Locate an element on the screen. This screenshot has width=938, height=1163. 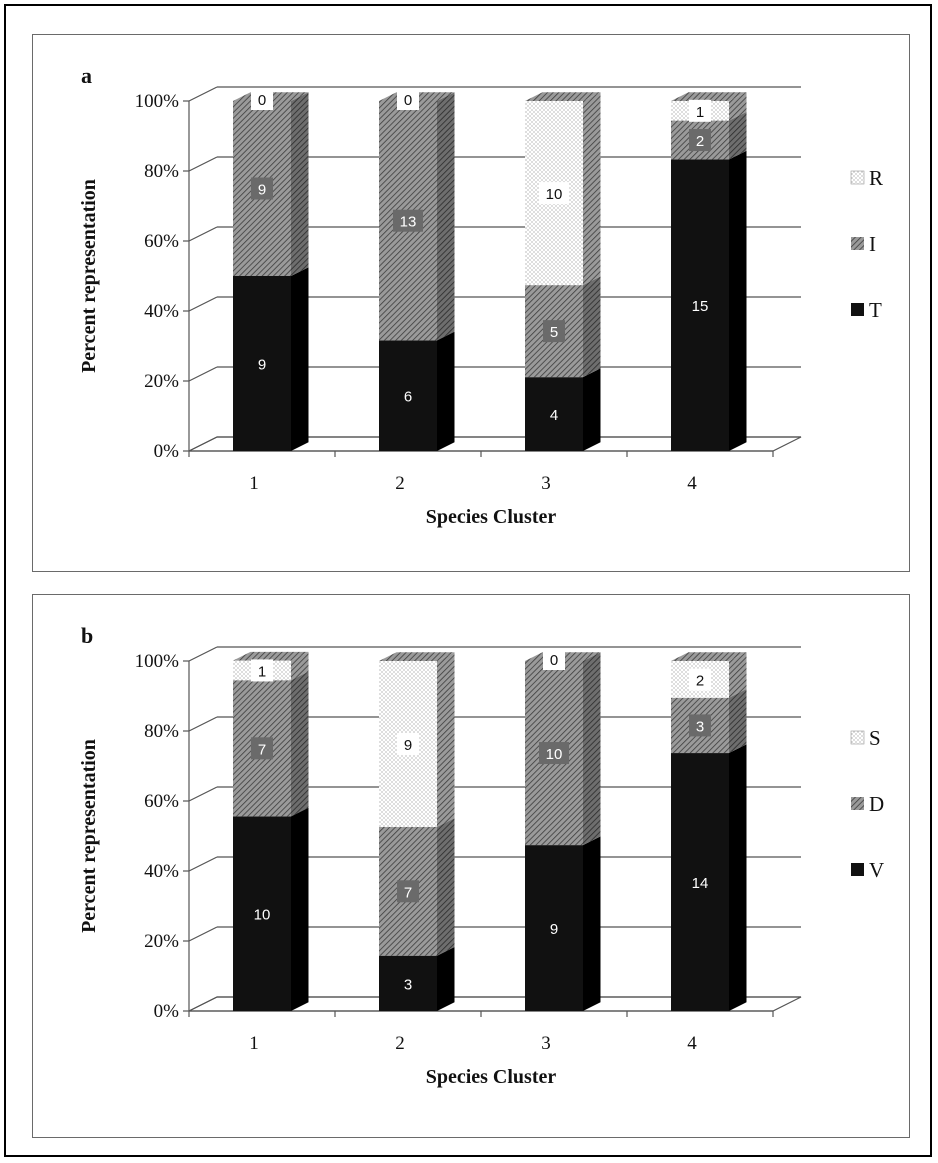
data-label-T-cluster-2: 6 is located at coordinates (408, 397).